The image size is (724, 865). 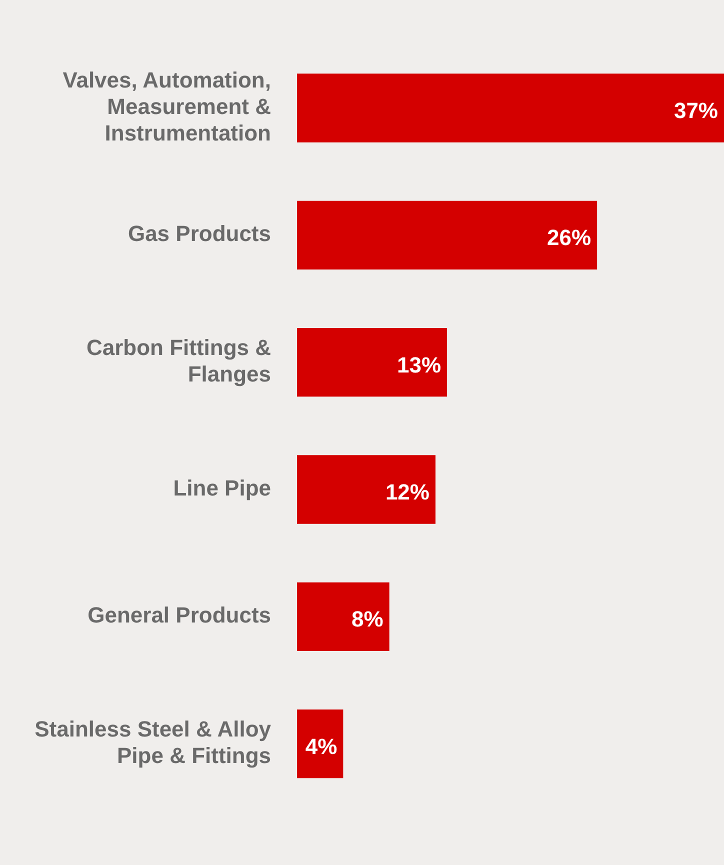 What do you see at coordinates (368, 619) in the screenshot?
I see `data-label: 8%` at bounding box center [368, 619].